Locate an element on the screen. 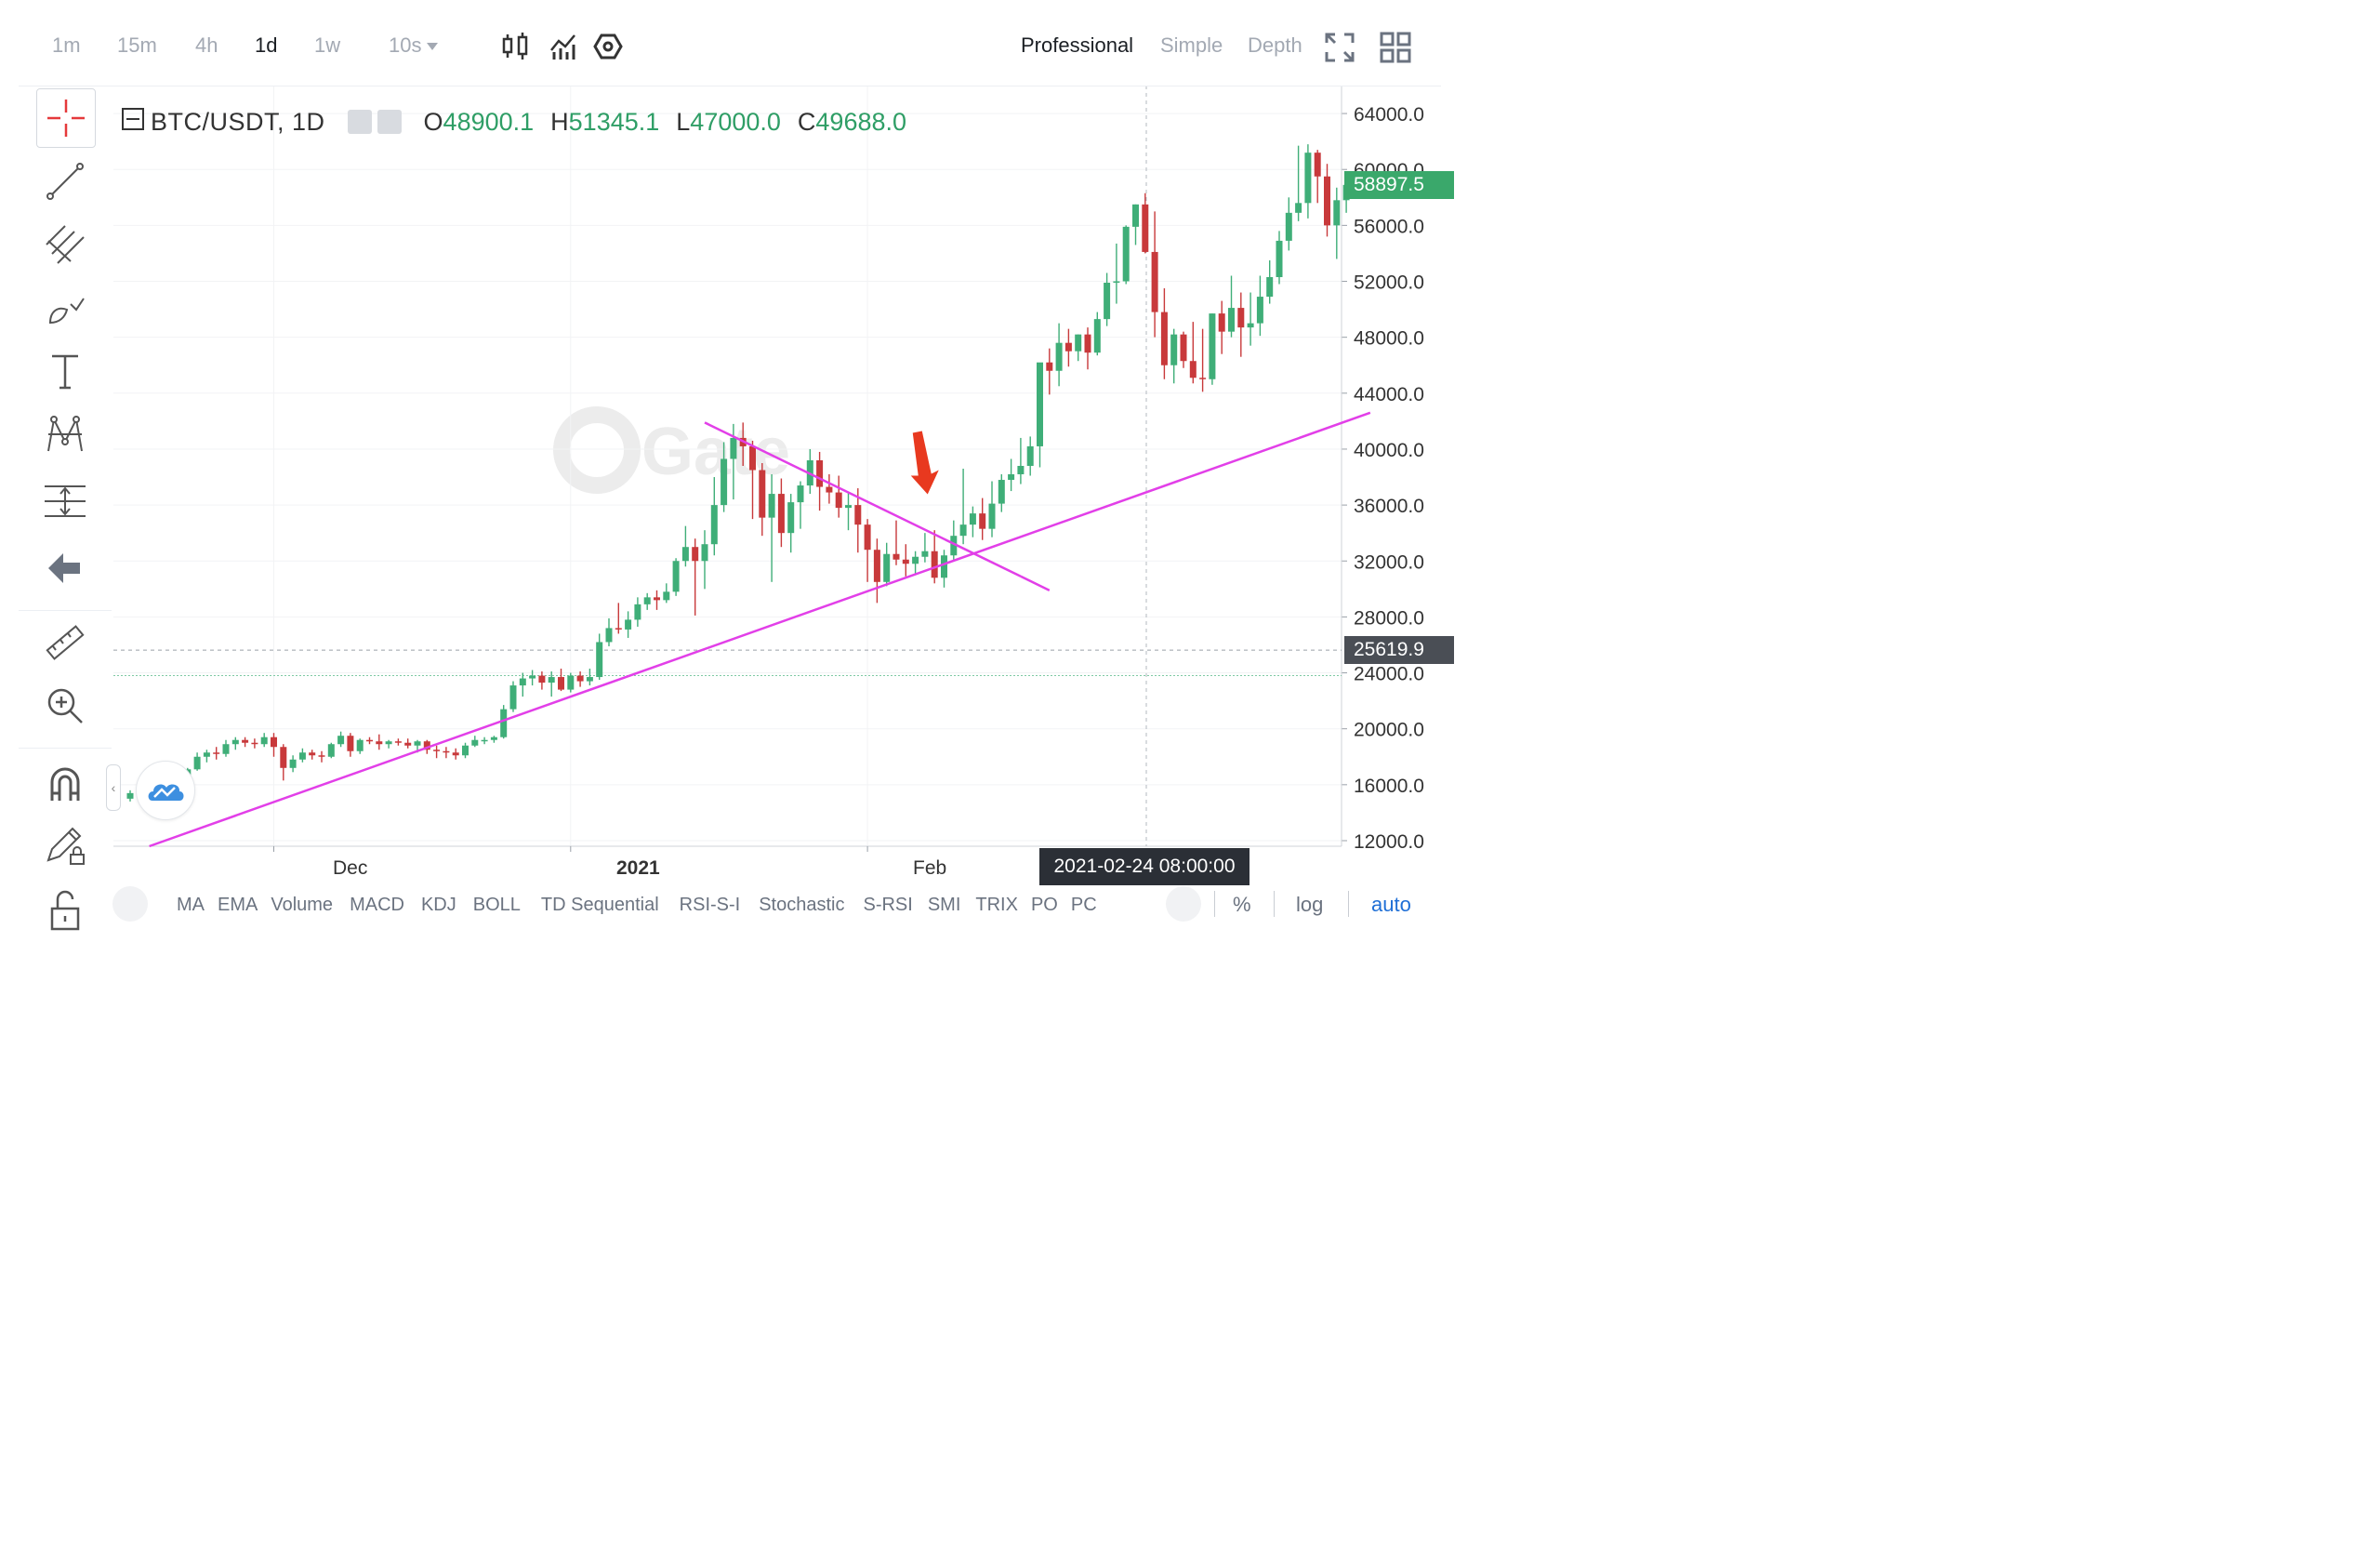 The image size is (2380, 1566). pattern-icon is located at coordinates (65, 434).